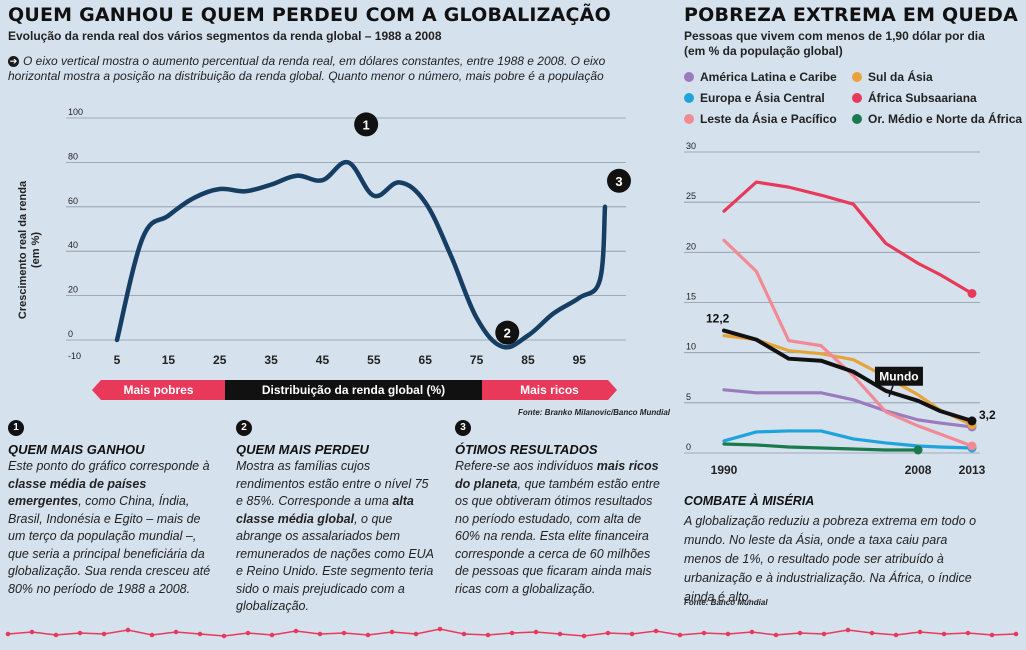 The height and width of the screenshot is (650, 1026). Describe the element at coordinates (109, 466) in the screenshot. I see `box-1-text-a: Este ponto do gráfico corresponde à` at that location.